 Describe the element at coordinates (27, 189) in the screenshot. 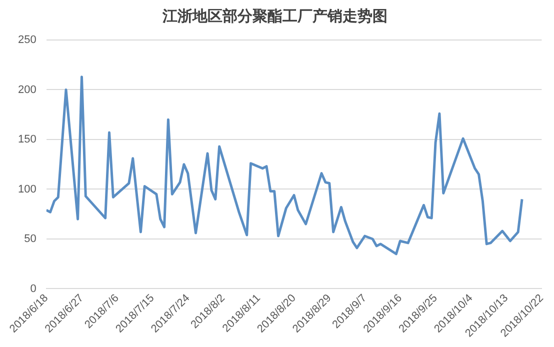

I see `y-tick-label: 100` at that location.